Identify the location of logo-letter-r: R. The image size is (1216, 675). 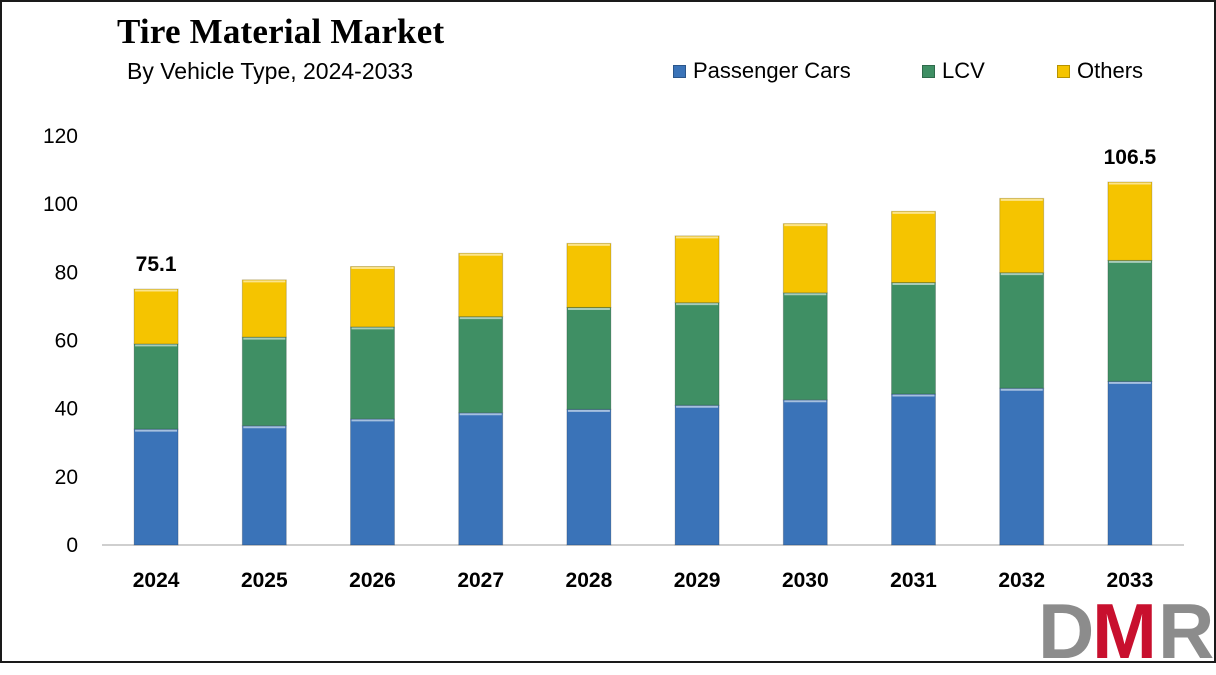
(1186, 631).